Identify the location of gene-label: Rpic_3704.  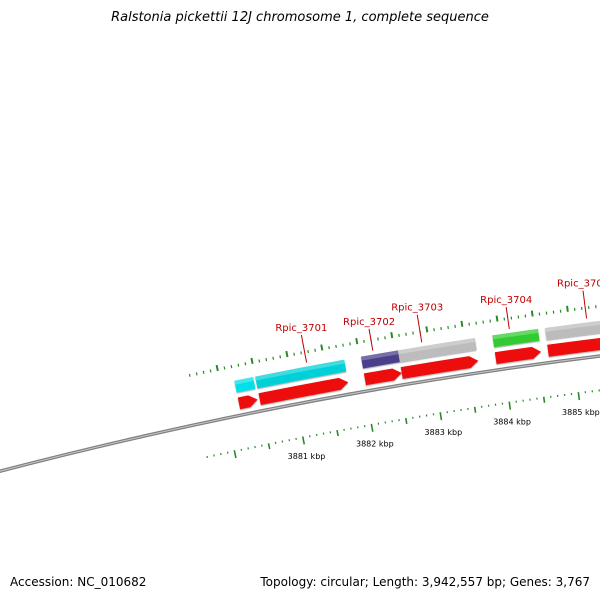
(506, 300).